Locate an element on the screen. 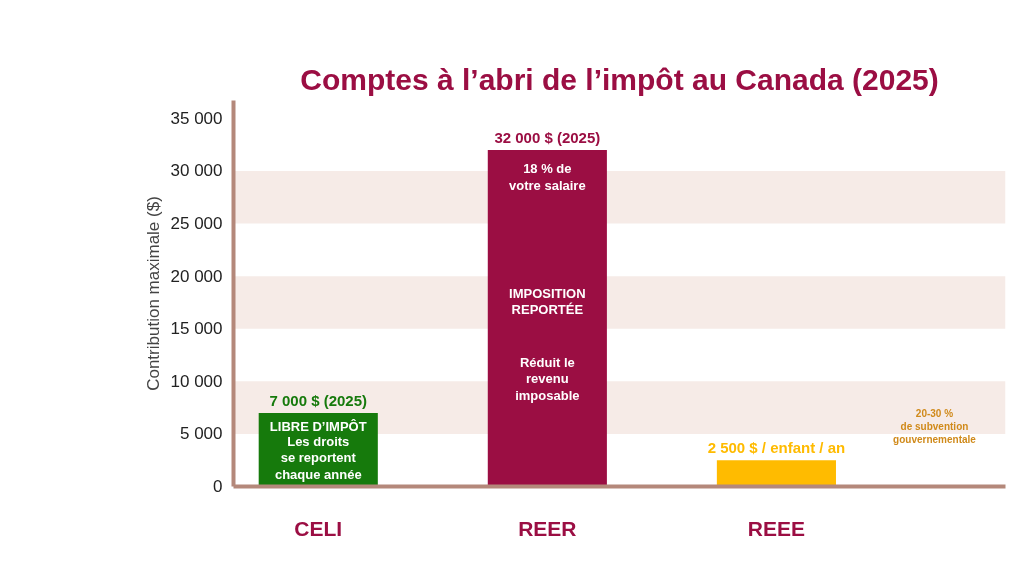 This screenshot has width=1024, height=576. x-tick-label: REEE is located at coordinates (776, 528).